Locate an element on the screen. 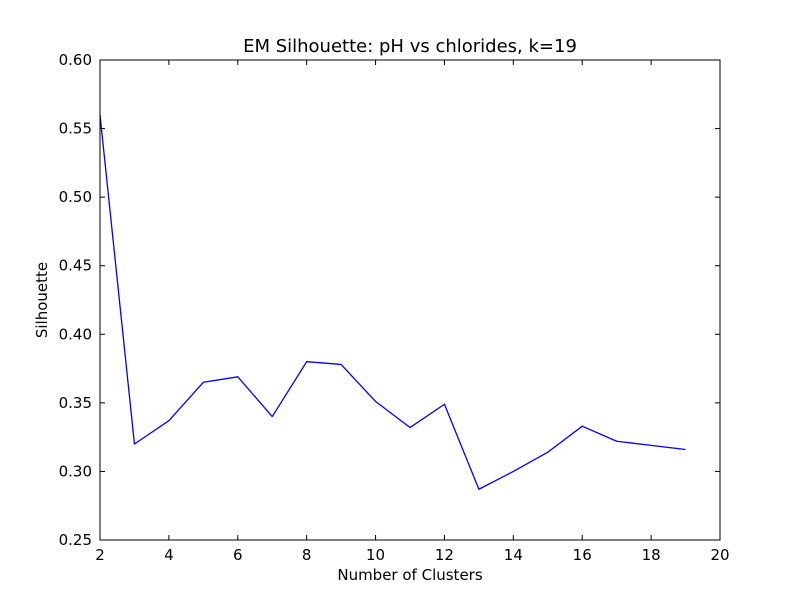 The image size is (800, 600). x-tick-label: 16 is located at coordinates (582, 555).